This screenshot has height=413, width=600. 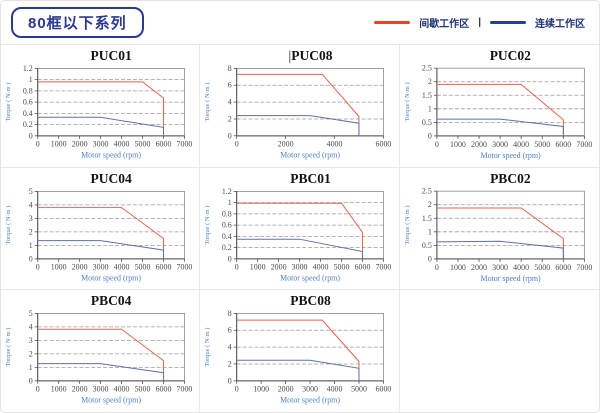 I want to click on chart-title: PBC02, so click(x=499, y=179).